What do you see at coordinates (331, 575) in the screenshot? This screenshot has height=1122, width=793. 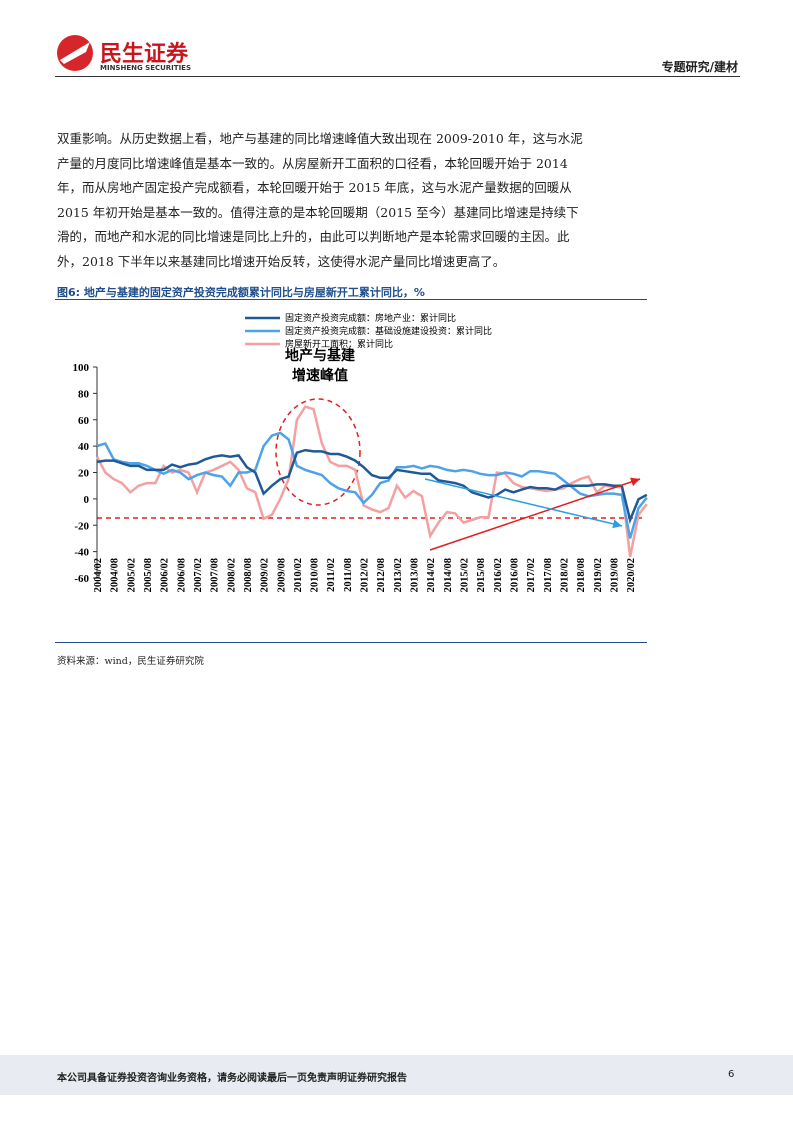 I see `x-tick-label: 2011/02` at bounding box center [331, 575].